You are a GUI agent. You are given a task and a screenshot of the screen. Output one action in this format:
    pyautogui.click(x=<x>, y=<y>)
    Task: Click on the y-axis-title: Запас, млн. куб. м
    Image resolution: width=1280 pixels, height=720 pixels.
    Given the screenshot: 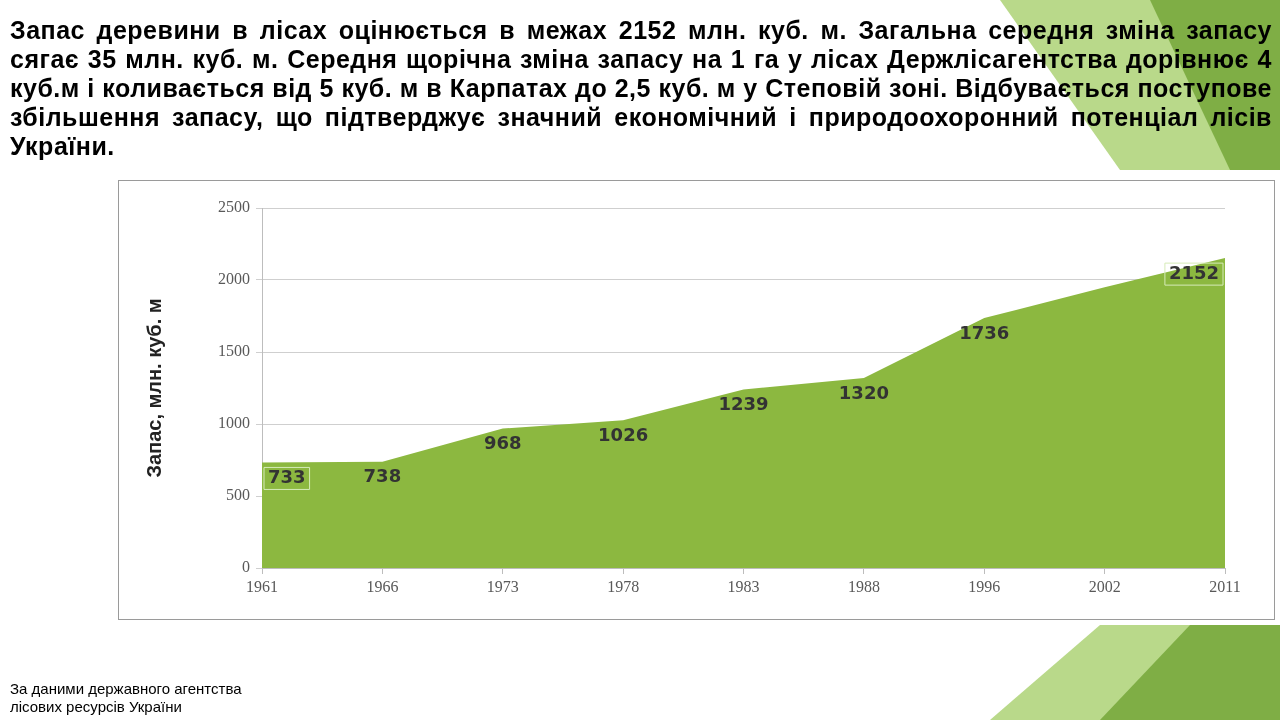 What is the action you would take?
    pyautogui.click(x=153, y=388)
    